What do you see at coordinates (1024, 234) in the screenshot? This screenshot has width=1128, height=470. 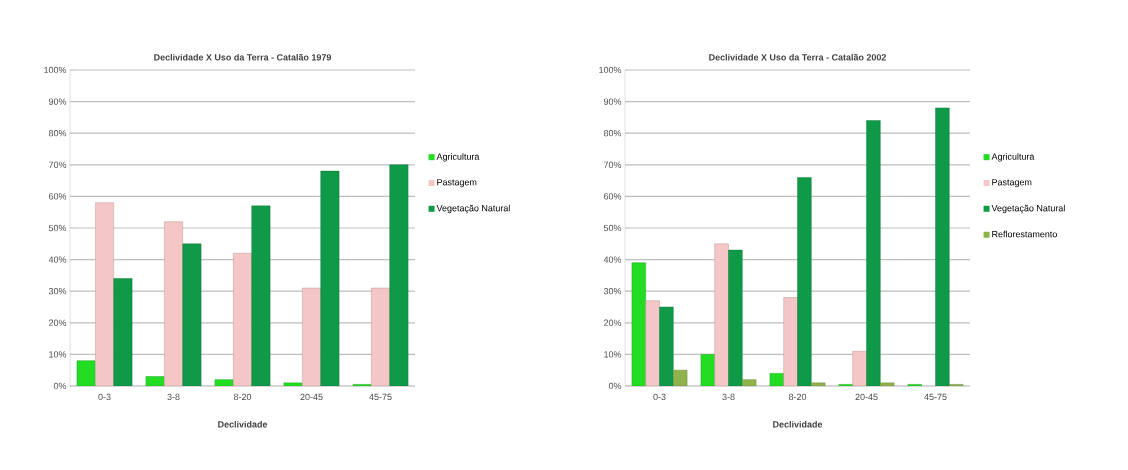 I see `legend-label: Reflorestamento` at bounding box center [1024, 234].